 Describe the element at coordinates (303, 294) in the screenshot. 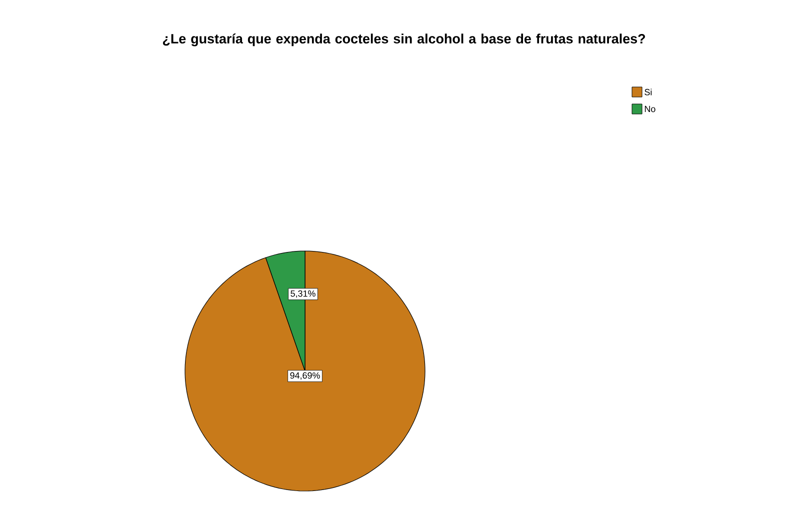

I see `data-label: 5,31%` at that location.